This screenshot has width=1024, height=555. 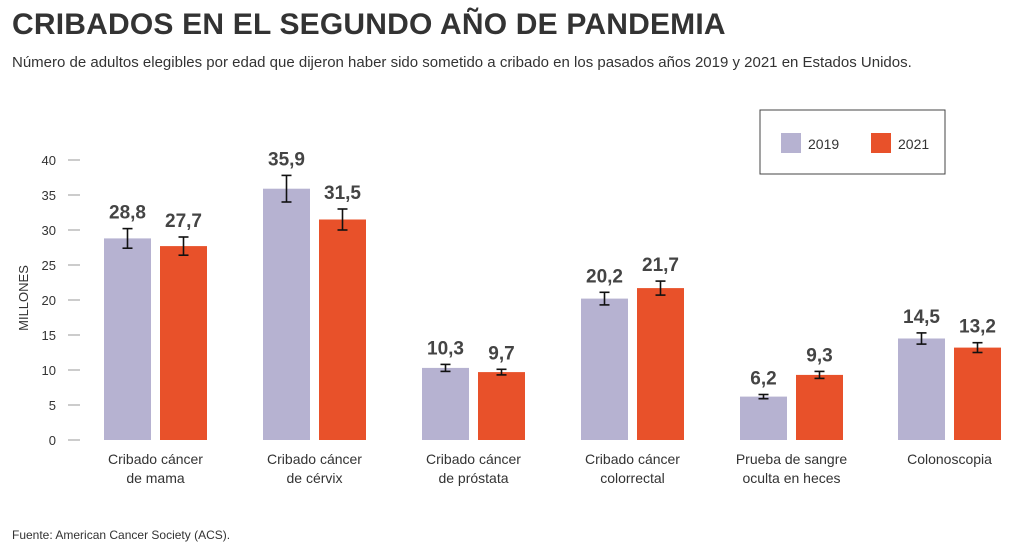 What do you see at coordinates (791, 143) in the screenshot?
I see `legend-swatch-2019` at bounding box center [791, 143].